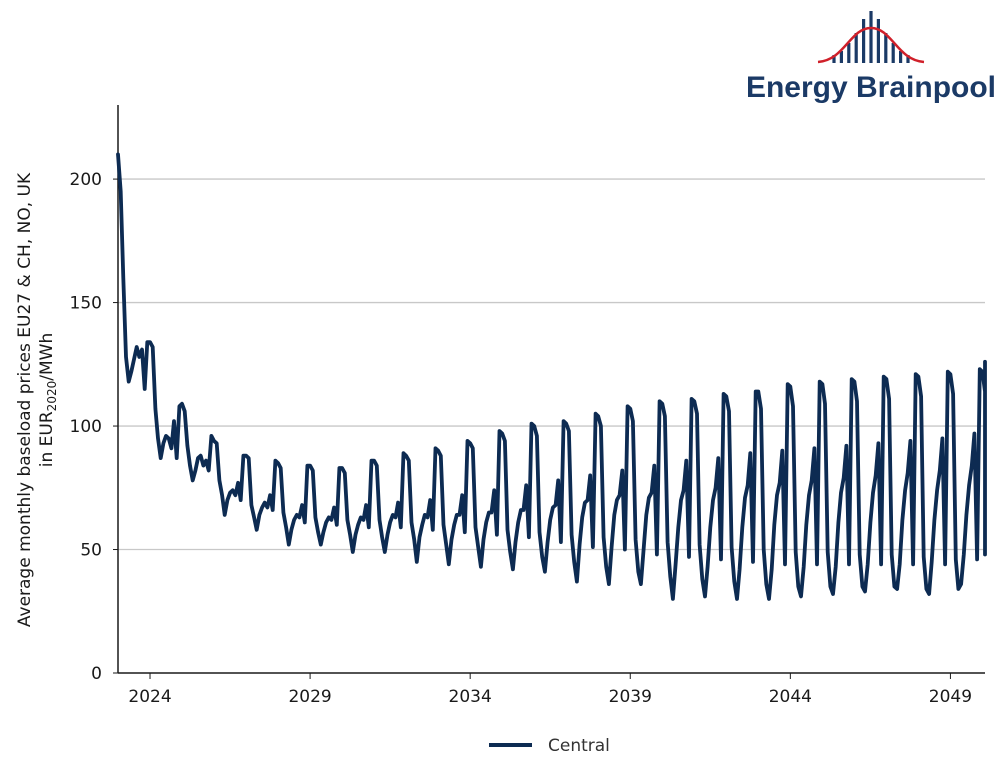  I want to click on y-tick-label-200: 200, so click(86, 180).